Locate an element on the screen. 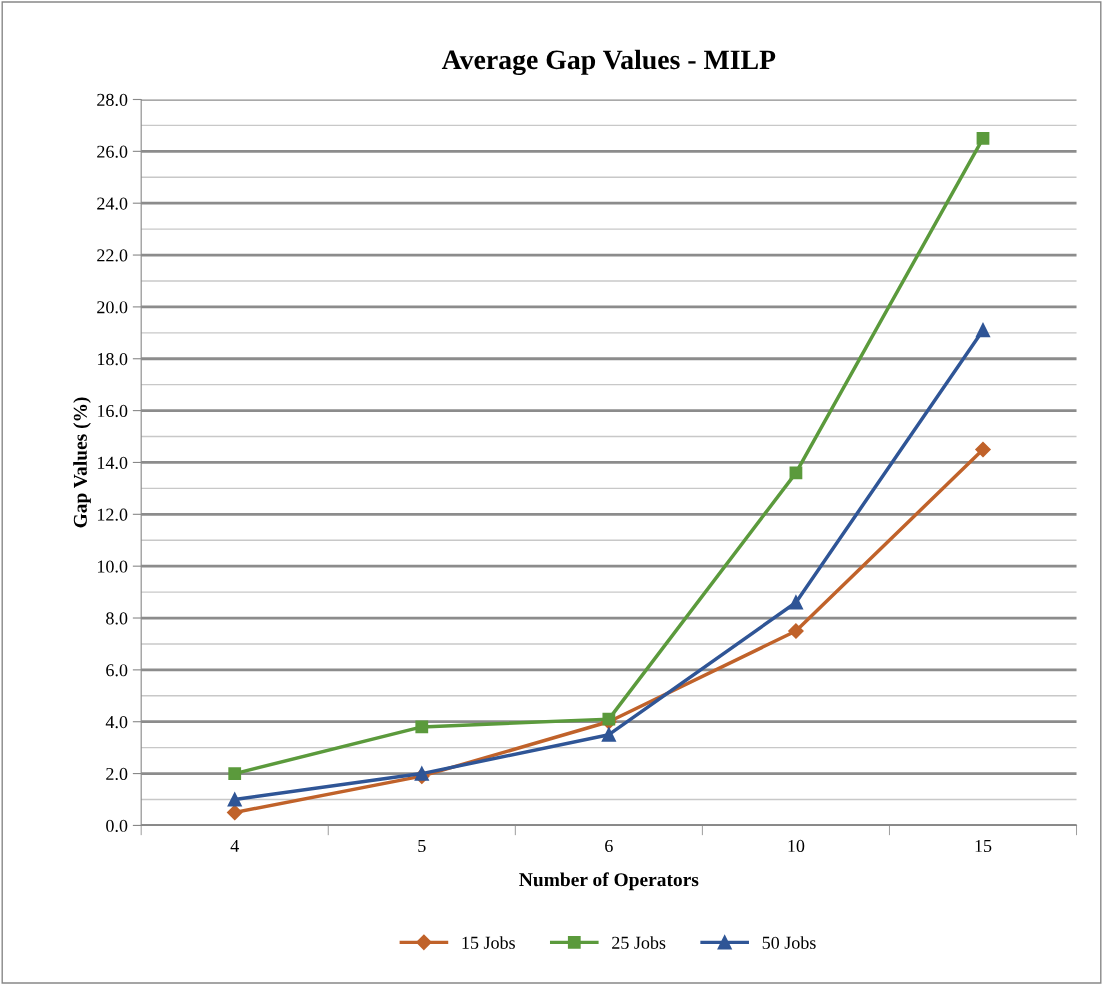  chart-title: Average Gap Values - MILP is located at coordinates (608, 62).